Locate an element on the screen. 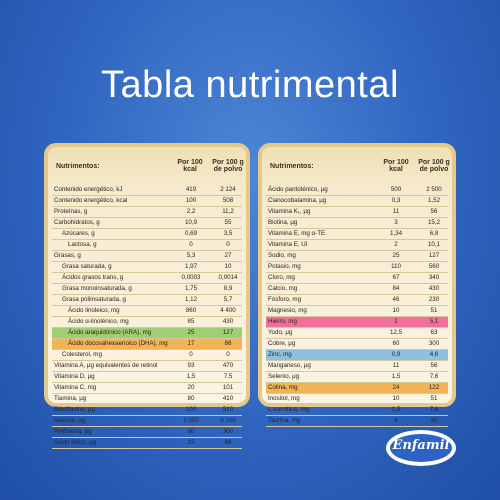 The width and height of the screenshot is (500, 500). table-row: Cianocobalamina, μg 0,3 1,52 is located at coordinates (357, 201).